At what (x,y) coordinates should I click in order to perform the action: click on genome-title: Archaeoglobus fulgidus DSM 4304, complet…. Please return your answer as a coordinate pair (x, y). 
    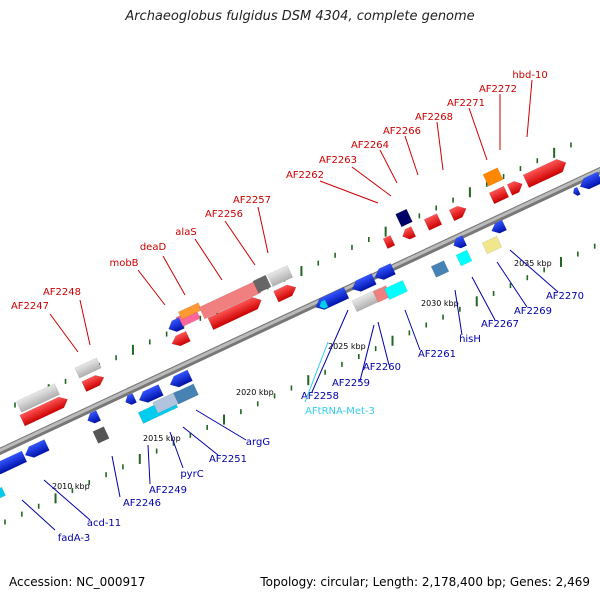
    Looking at the image, I should click on (300, 16).